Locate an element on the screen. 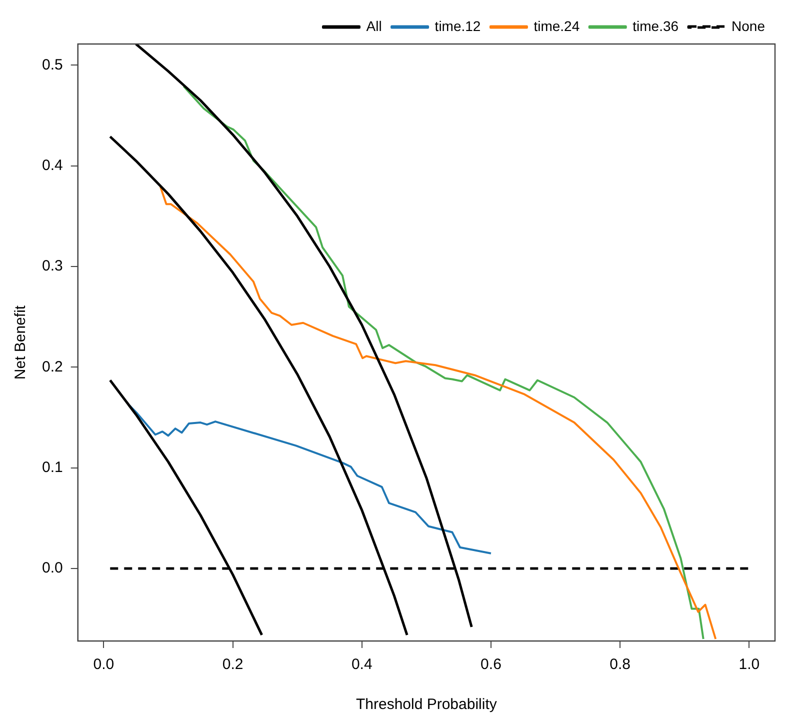 This screenshot has height=726, width=787. legend-label: time.12 is located at coordinates (457, 26).